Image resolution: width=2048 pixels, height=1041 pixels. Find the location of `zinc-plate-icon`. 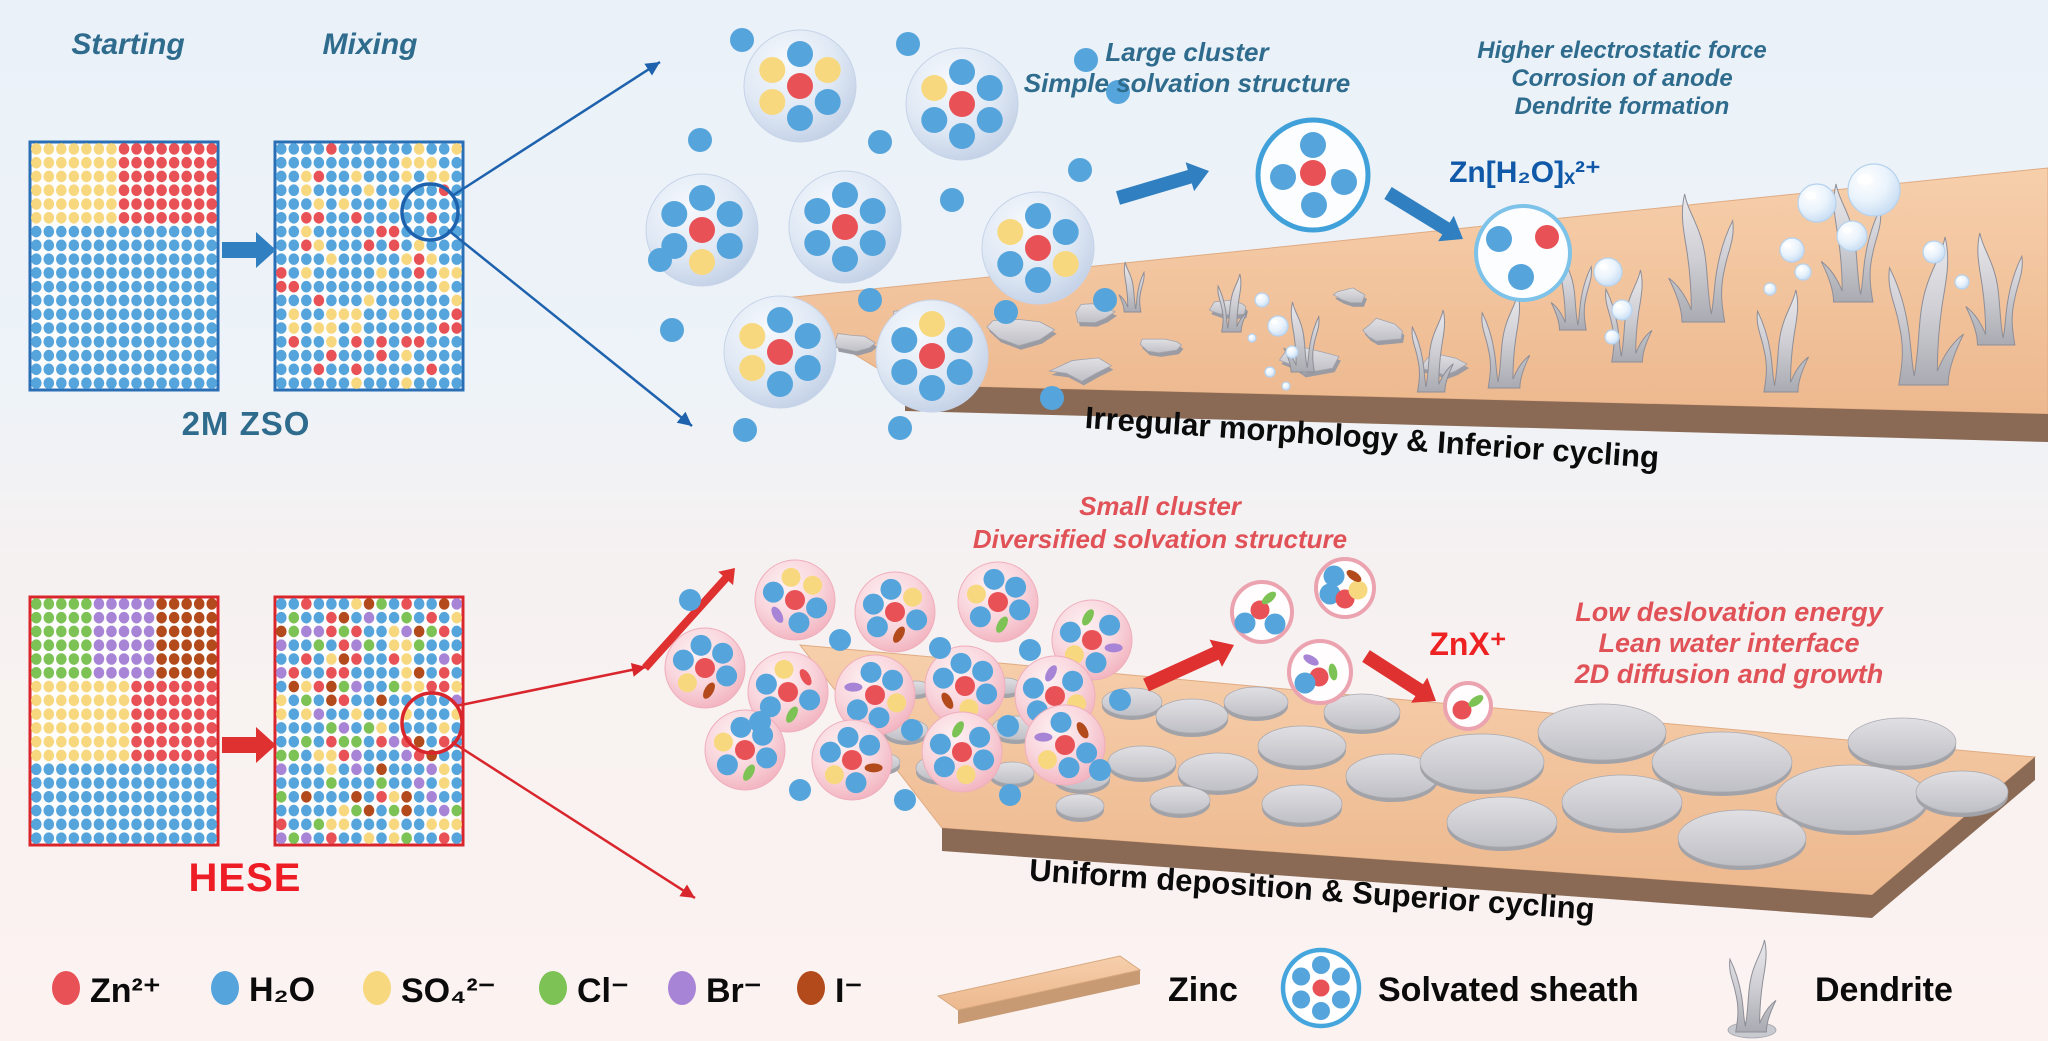

zinc-plate-icon is located at coordinates (1039, 989).